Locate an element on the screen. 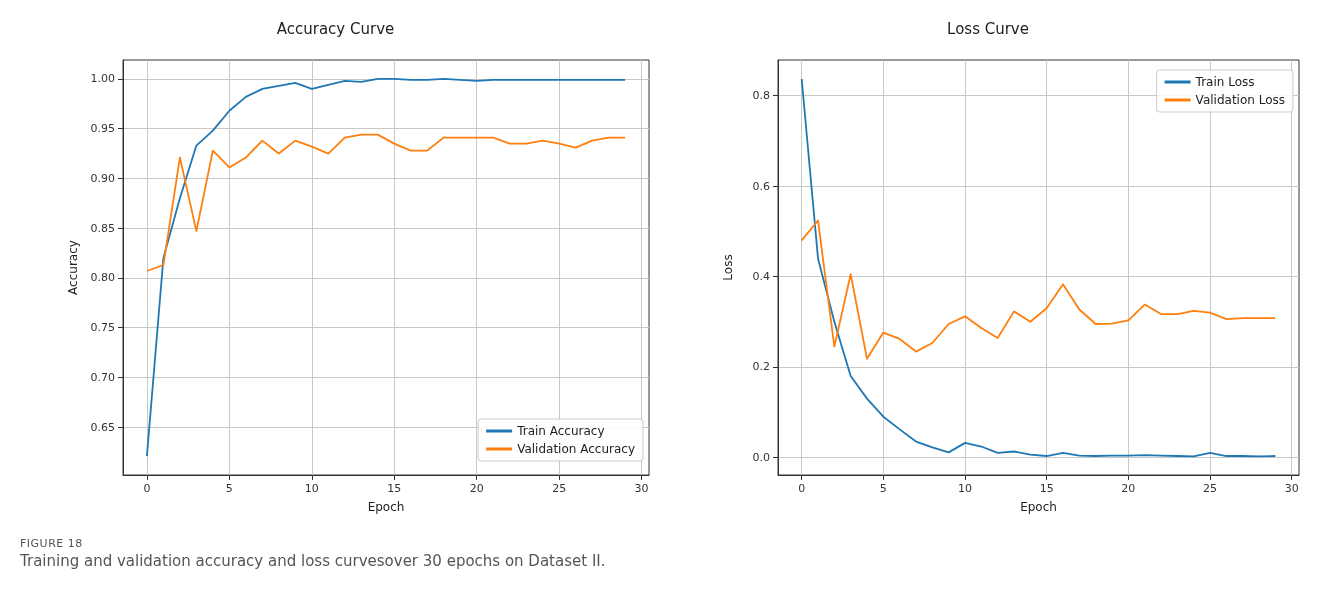 This screenshot has height=601, width=1325. y-tick-label: 0.65 is located at coordinates (102, 427).